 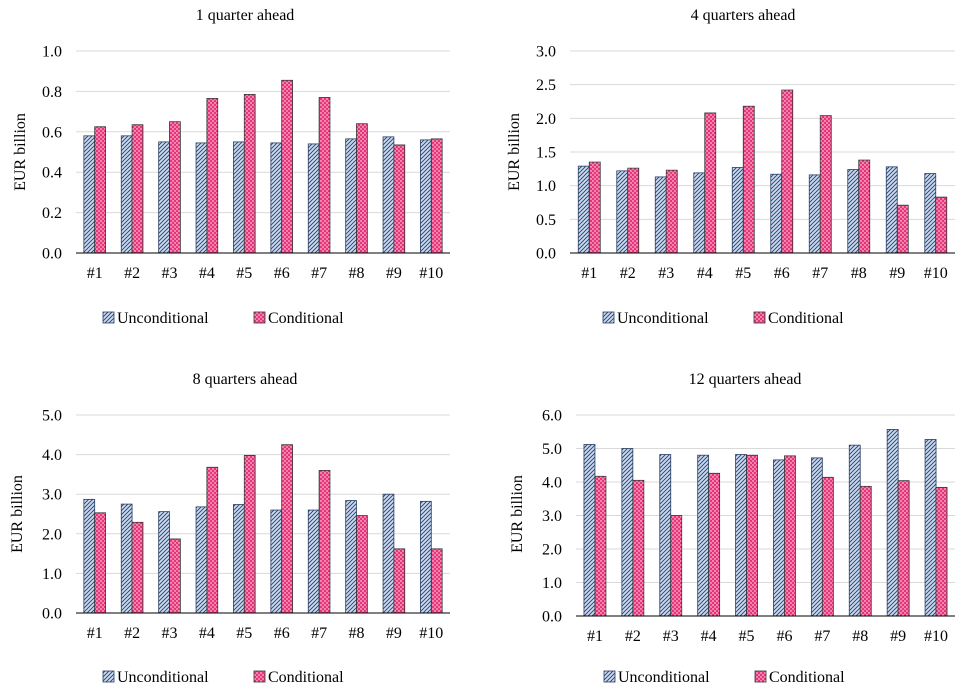 What do you see at coordinates (52, 132) in the screenshot?
I see `y-tick-label: 0.6` at bounding box center [52, 132].